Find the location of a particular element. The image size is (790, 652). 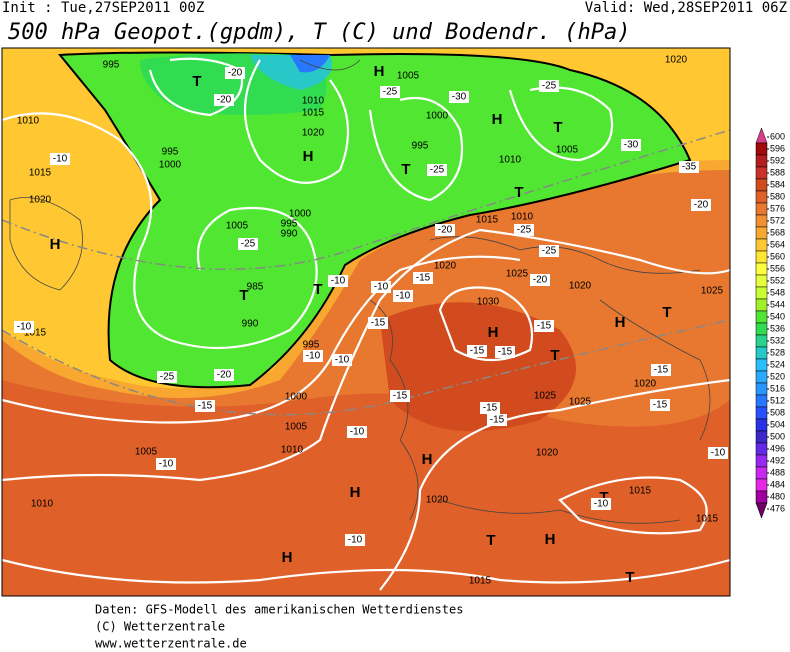

colorbar-label: 488 is located at coordinates (777, 472).